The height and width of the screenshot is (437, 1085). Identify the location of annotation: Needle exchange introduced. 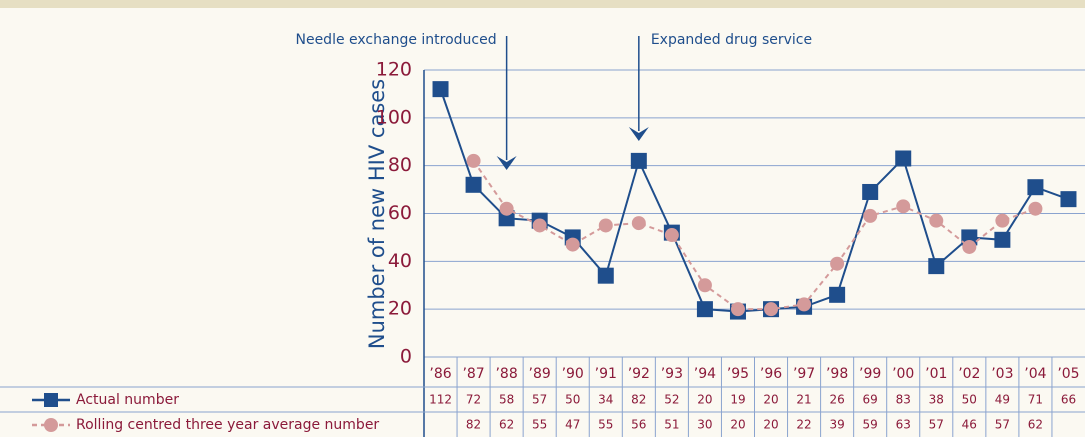
(395, 40).